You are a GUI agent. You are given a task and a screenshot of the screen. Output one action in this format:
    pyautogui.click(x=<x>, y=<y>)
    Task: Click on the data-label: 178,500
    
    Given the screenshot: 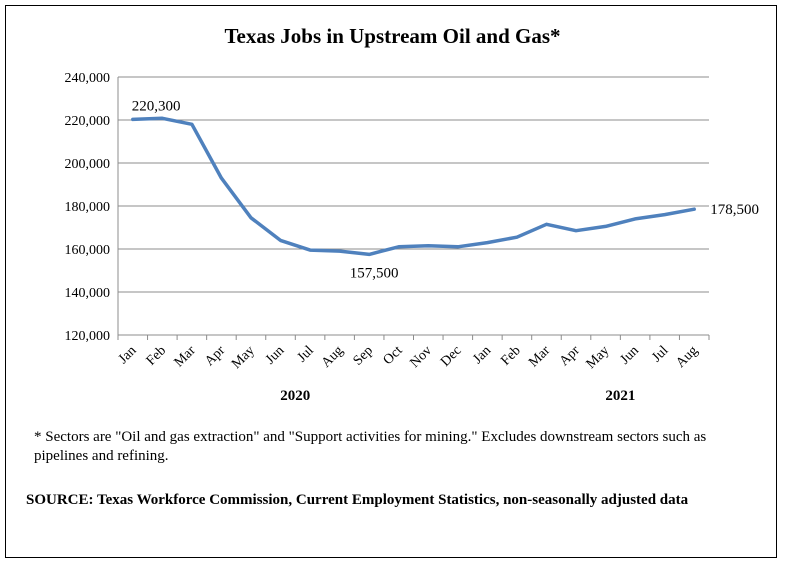 What is the action you would take?
    pyautogui.click(x=734, y=210)
    